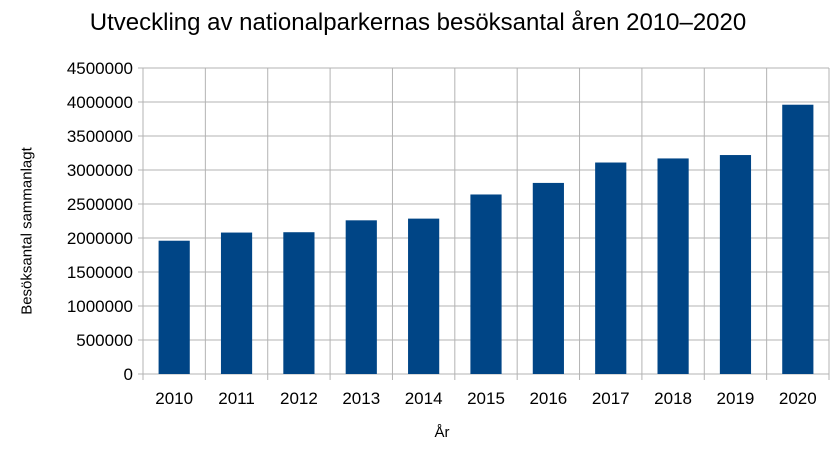 The width and height of the screenshot is (836, 454). Describe the element at coordinates (361, 398) in the screenshot. I see `x-tick-label: 2013` at that location.